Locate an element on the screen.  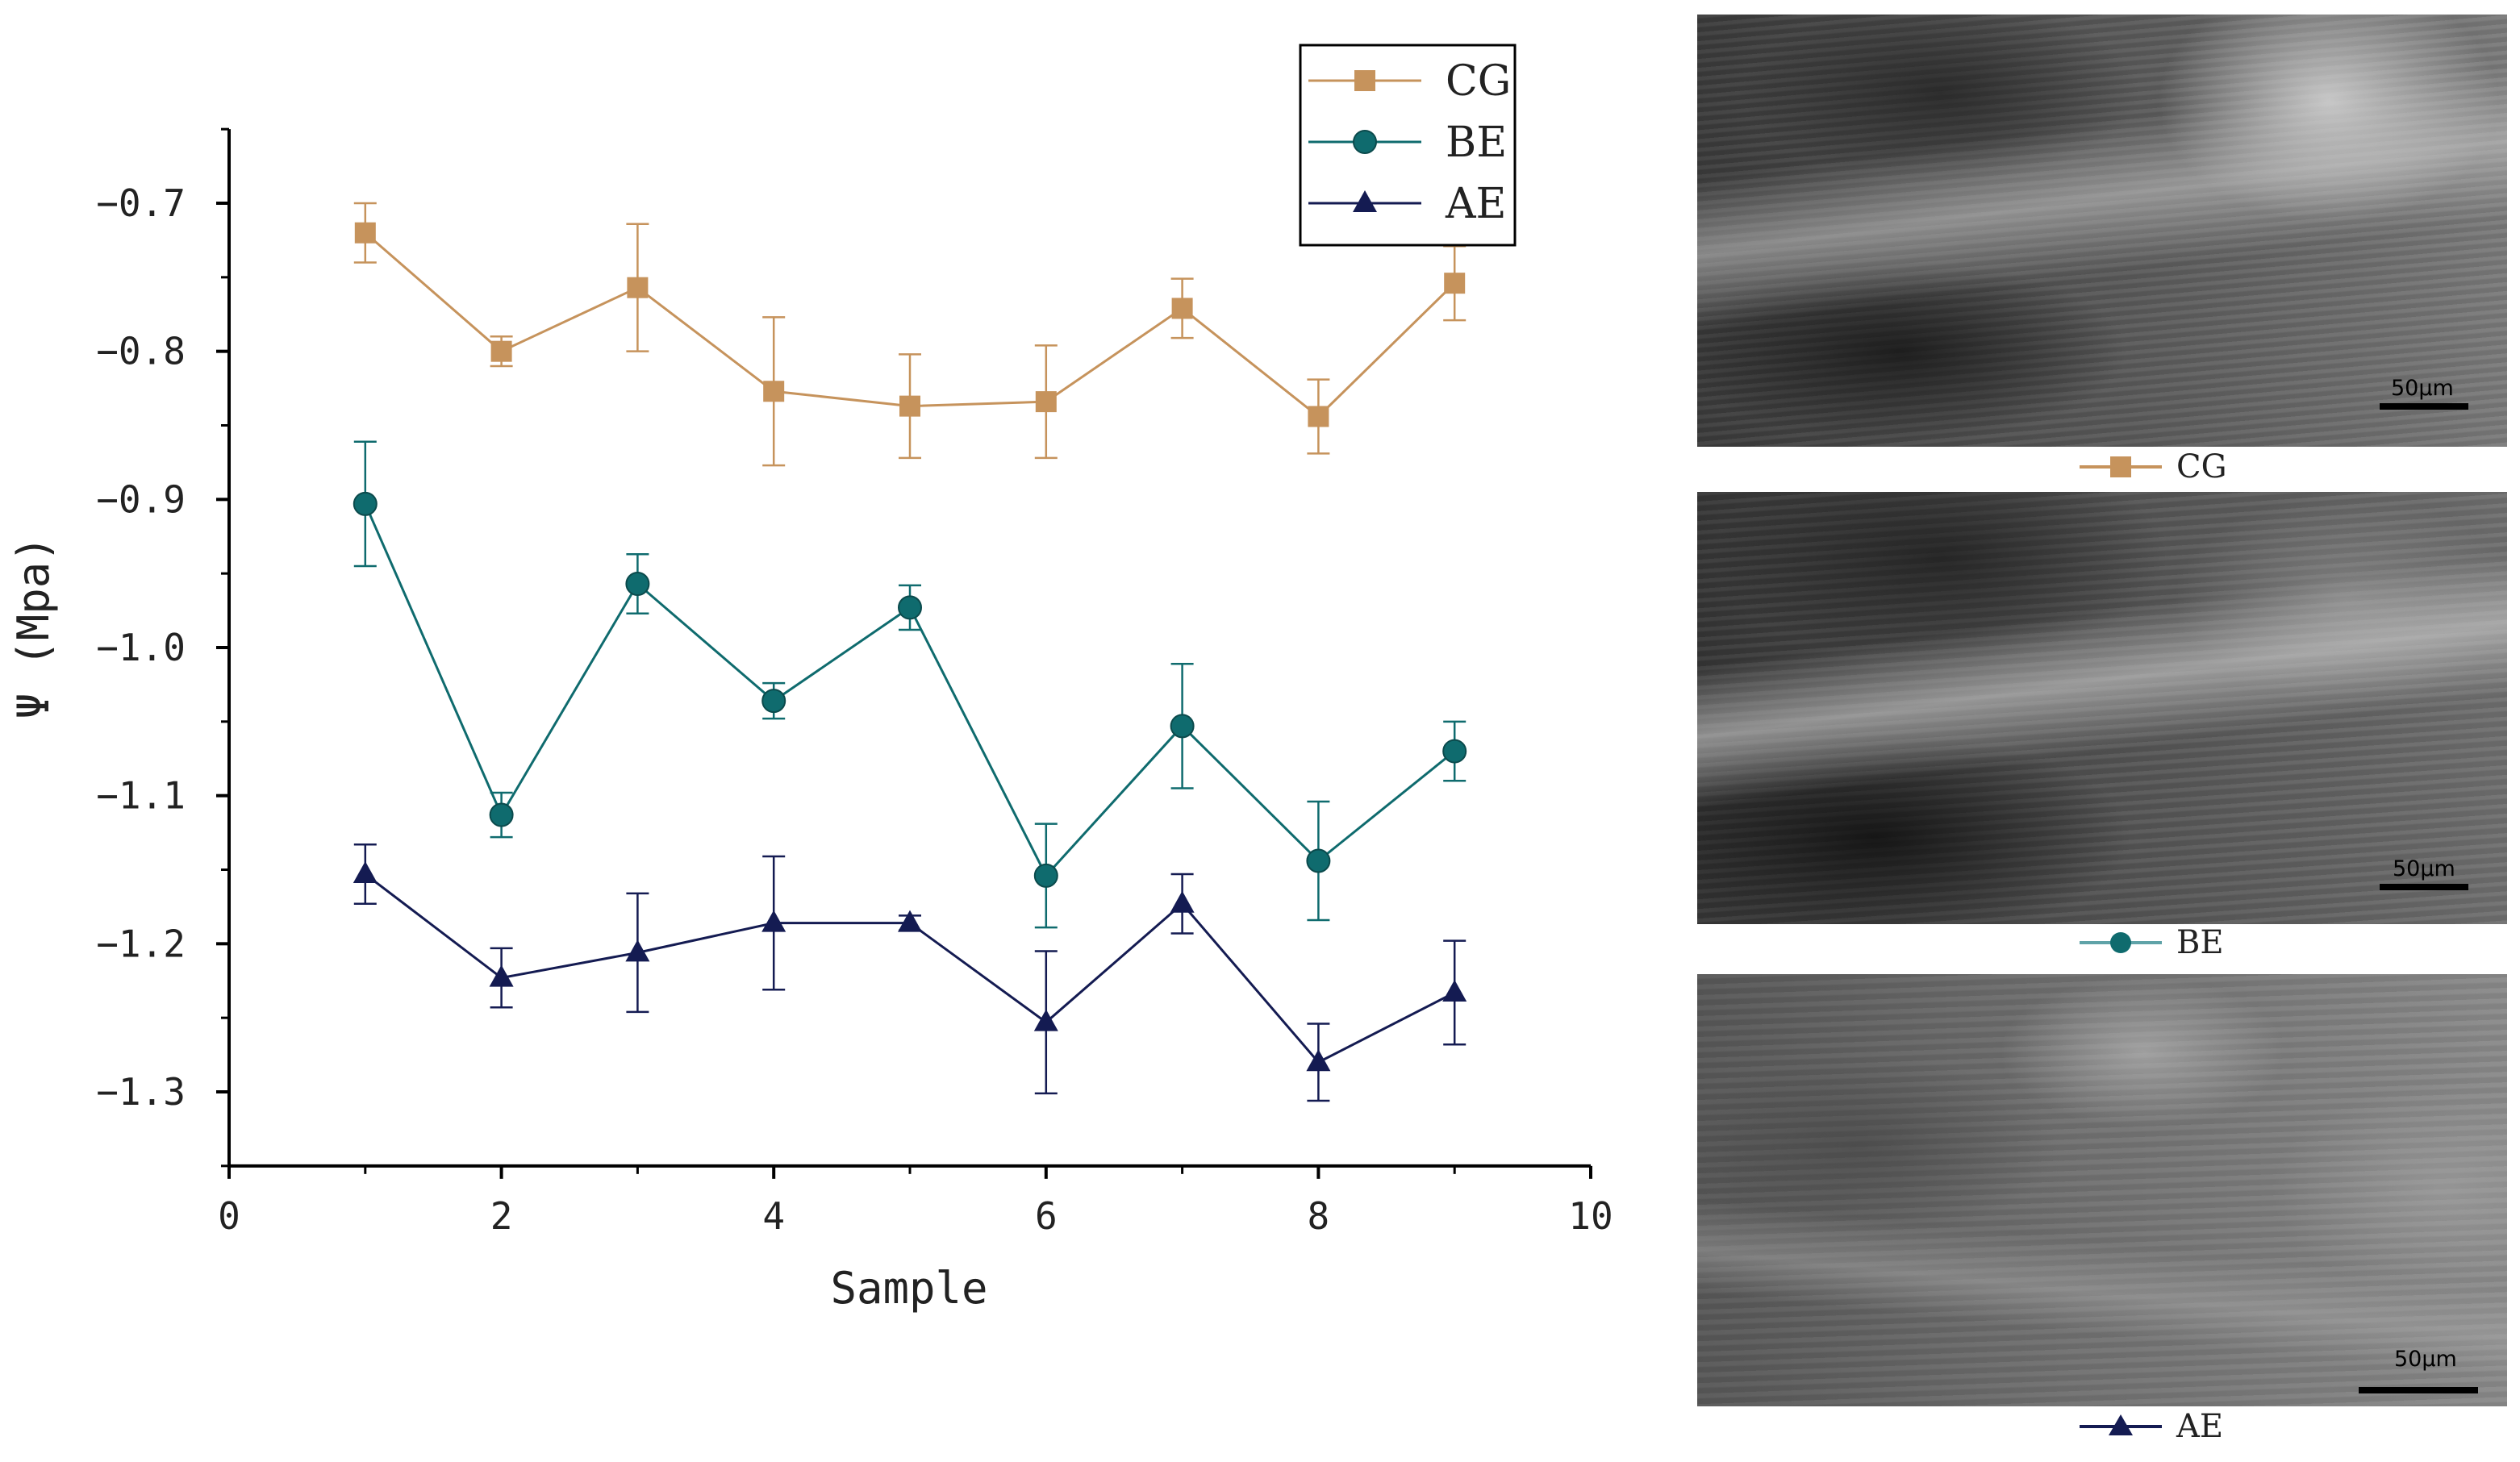
legend-circle-icon is located at coordinates (2121, 942).